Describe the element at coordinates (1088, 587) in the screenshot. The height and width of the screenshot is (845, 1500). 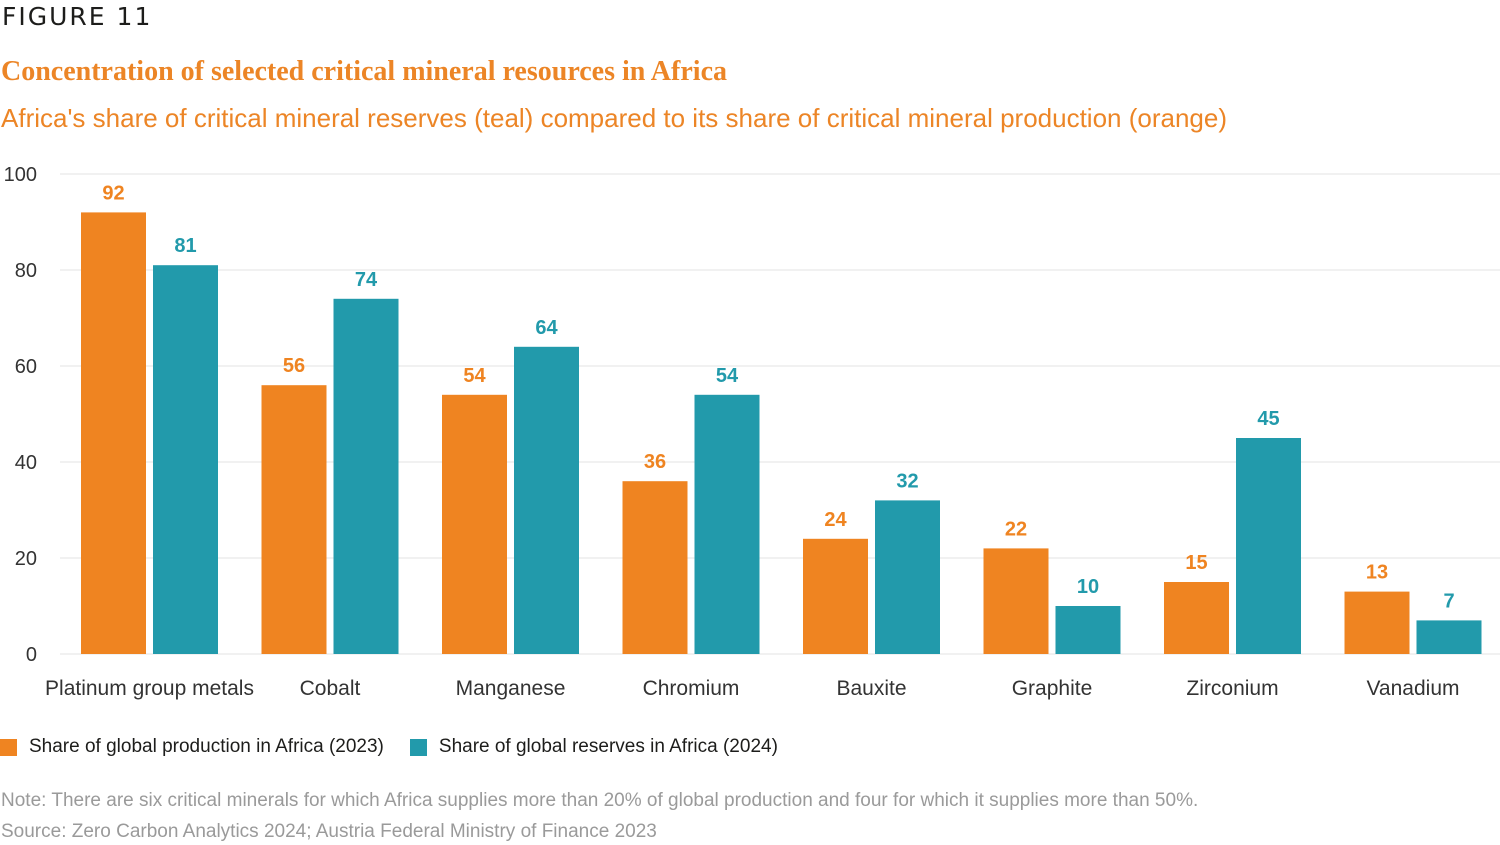
I see `data-label: 10` at that location.